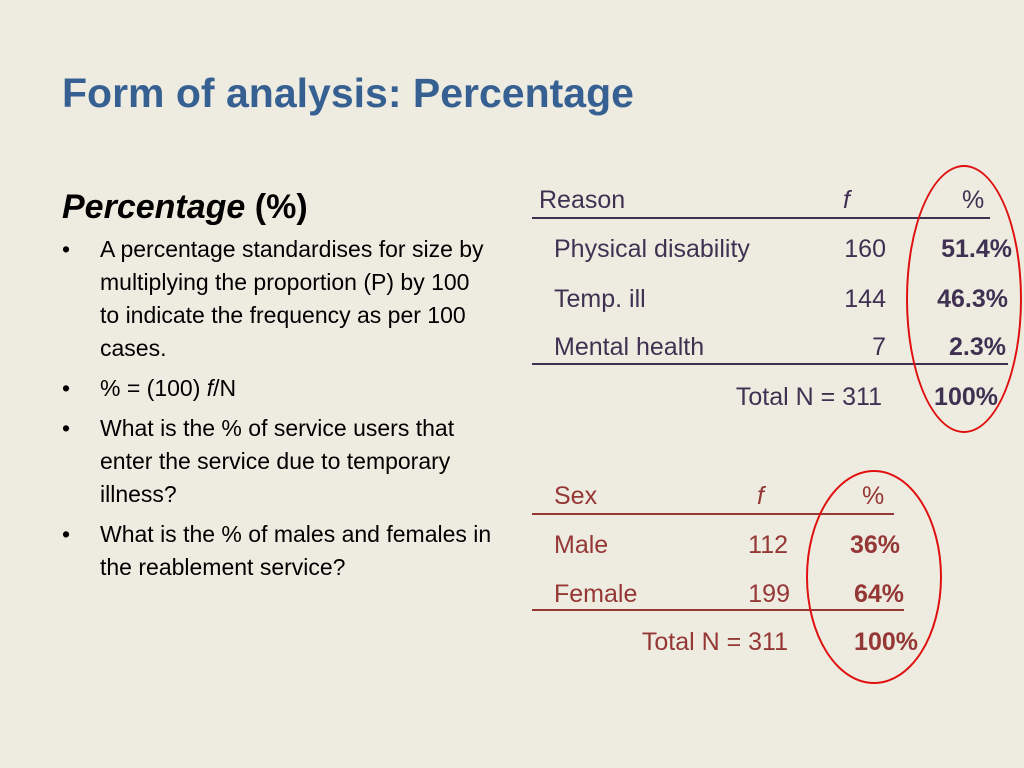 The width and height of the screenshot is (1024, 768). Describe the element at coordinates (879, 347) in the screenshot. I see `row-f: 7` at that location.